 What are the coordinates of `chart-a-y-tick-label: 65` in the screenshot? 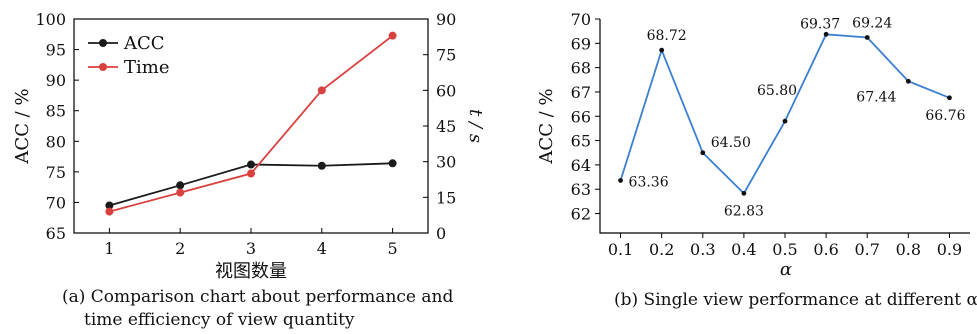 It's located at (56, 233).